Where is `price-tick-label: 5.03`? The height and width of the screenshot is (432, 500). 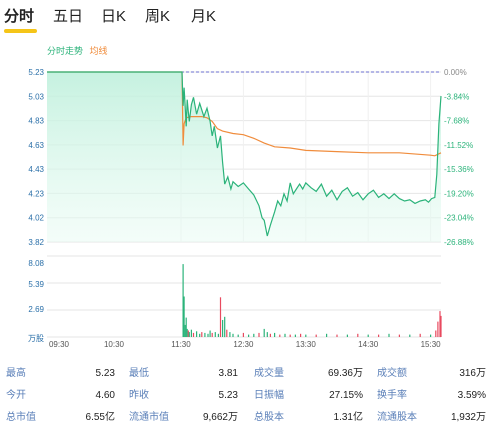
price-tick-label: 5.03 is located at coordinates (36, 96).